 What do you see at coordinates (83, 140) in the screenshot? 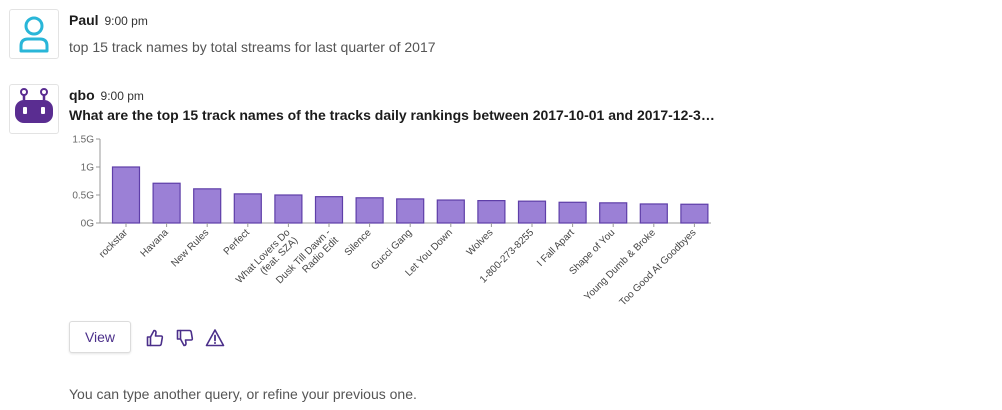
I see `y-tick-label: 1.5G` at bounding box center [83, 140].